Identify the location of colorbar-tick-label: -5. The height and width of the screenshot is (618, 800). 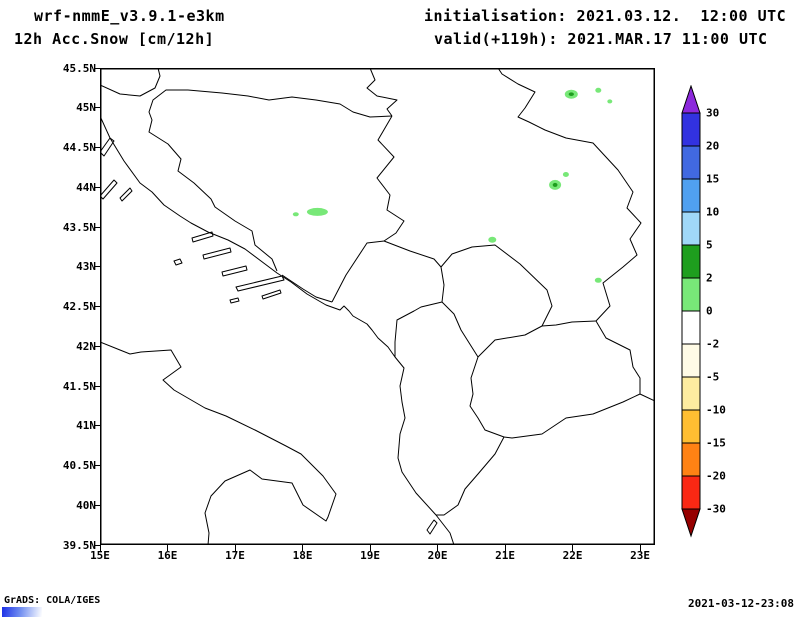
(713, 377).